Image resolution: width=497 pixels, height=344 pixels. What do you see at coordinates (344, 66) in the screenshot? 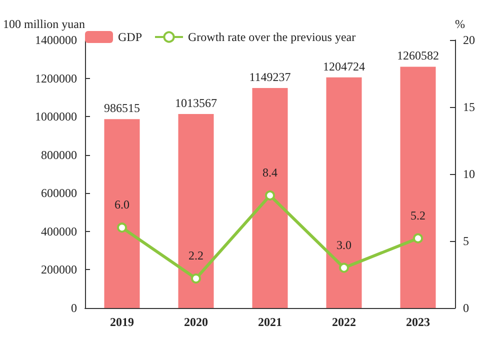
I see `data-label: 1204724` at bounding box center [344, 66].